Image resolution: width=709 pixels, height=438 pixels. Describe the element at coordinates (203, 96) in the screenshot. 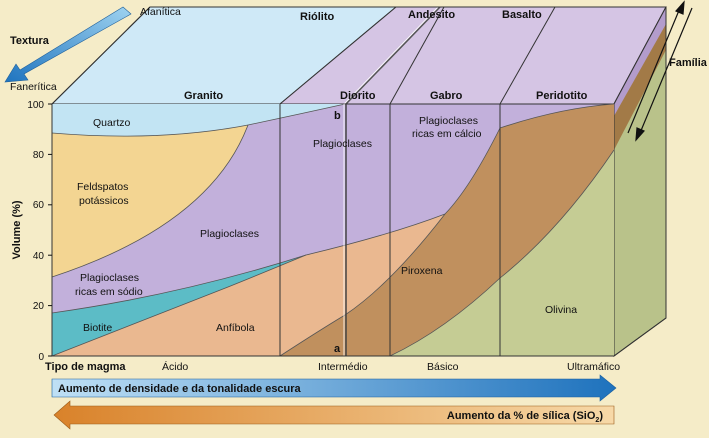

I see `front-rock-granite: Granito` at that location.